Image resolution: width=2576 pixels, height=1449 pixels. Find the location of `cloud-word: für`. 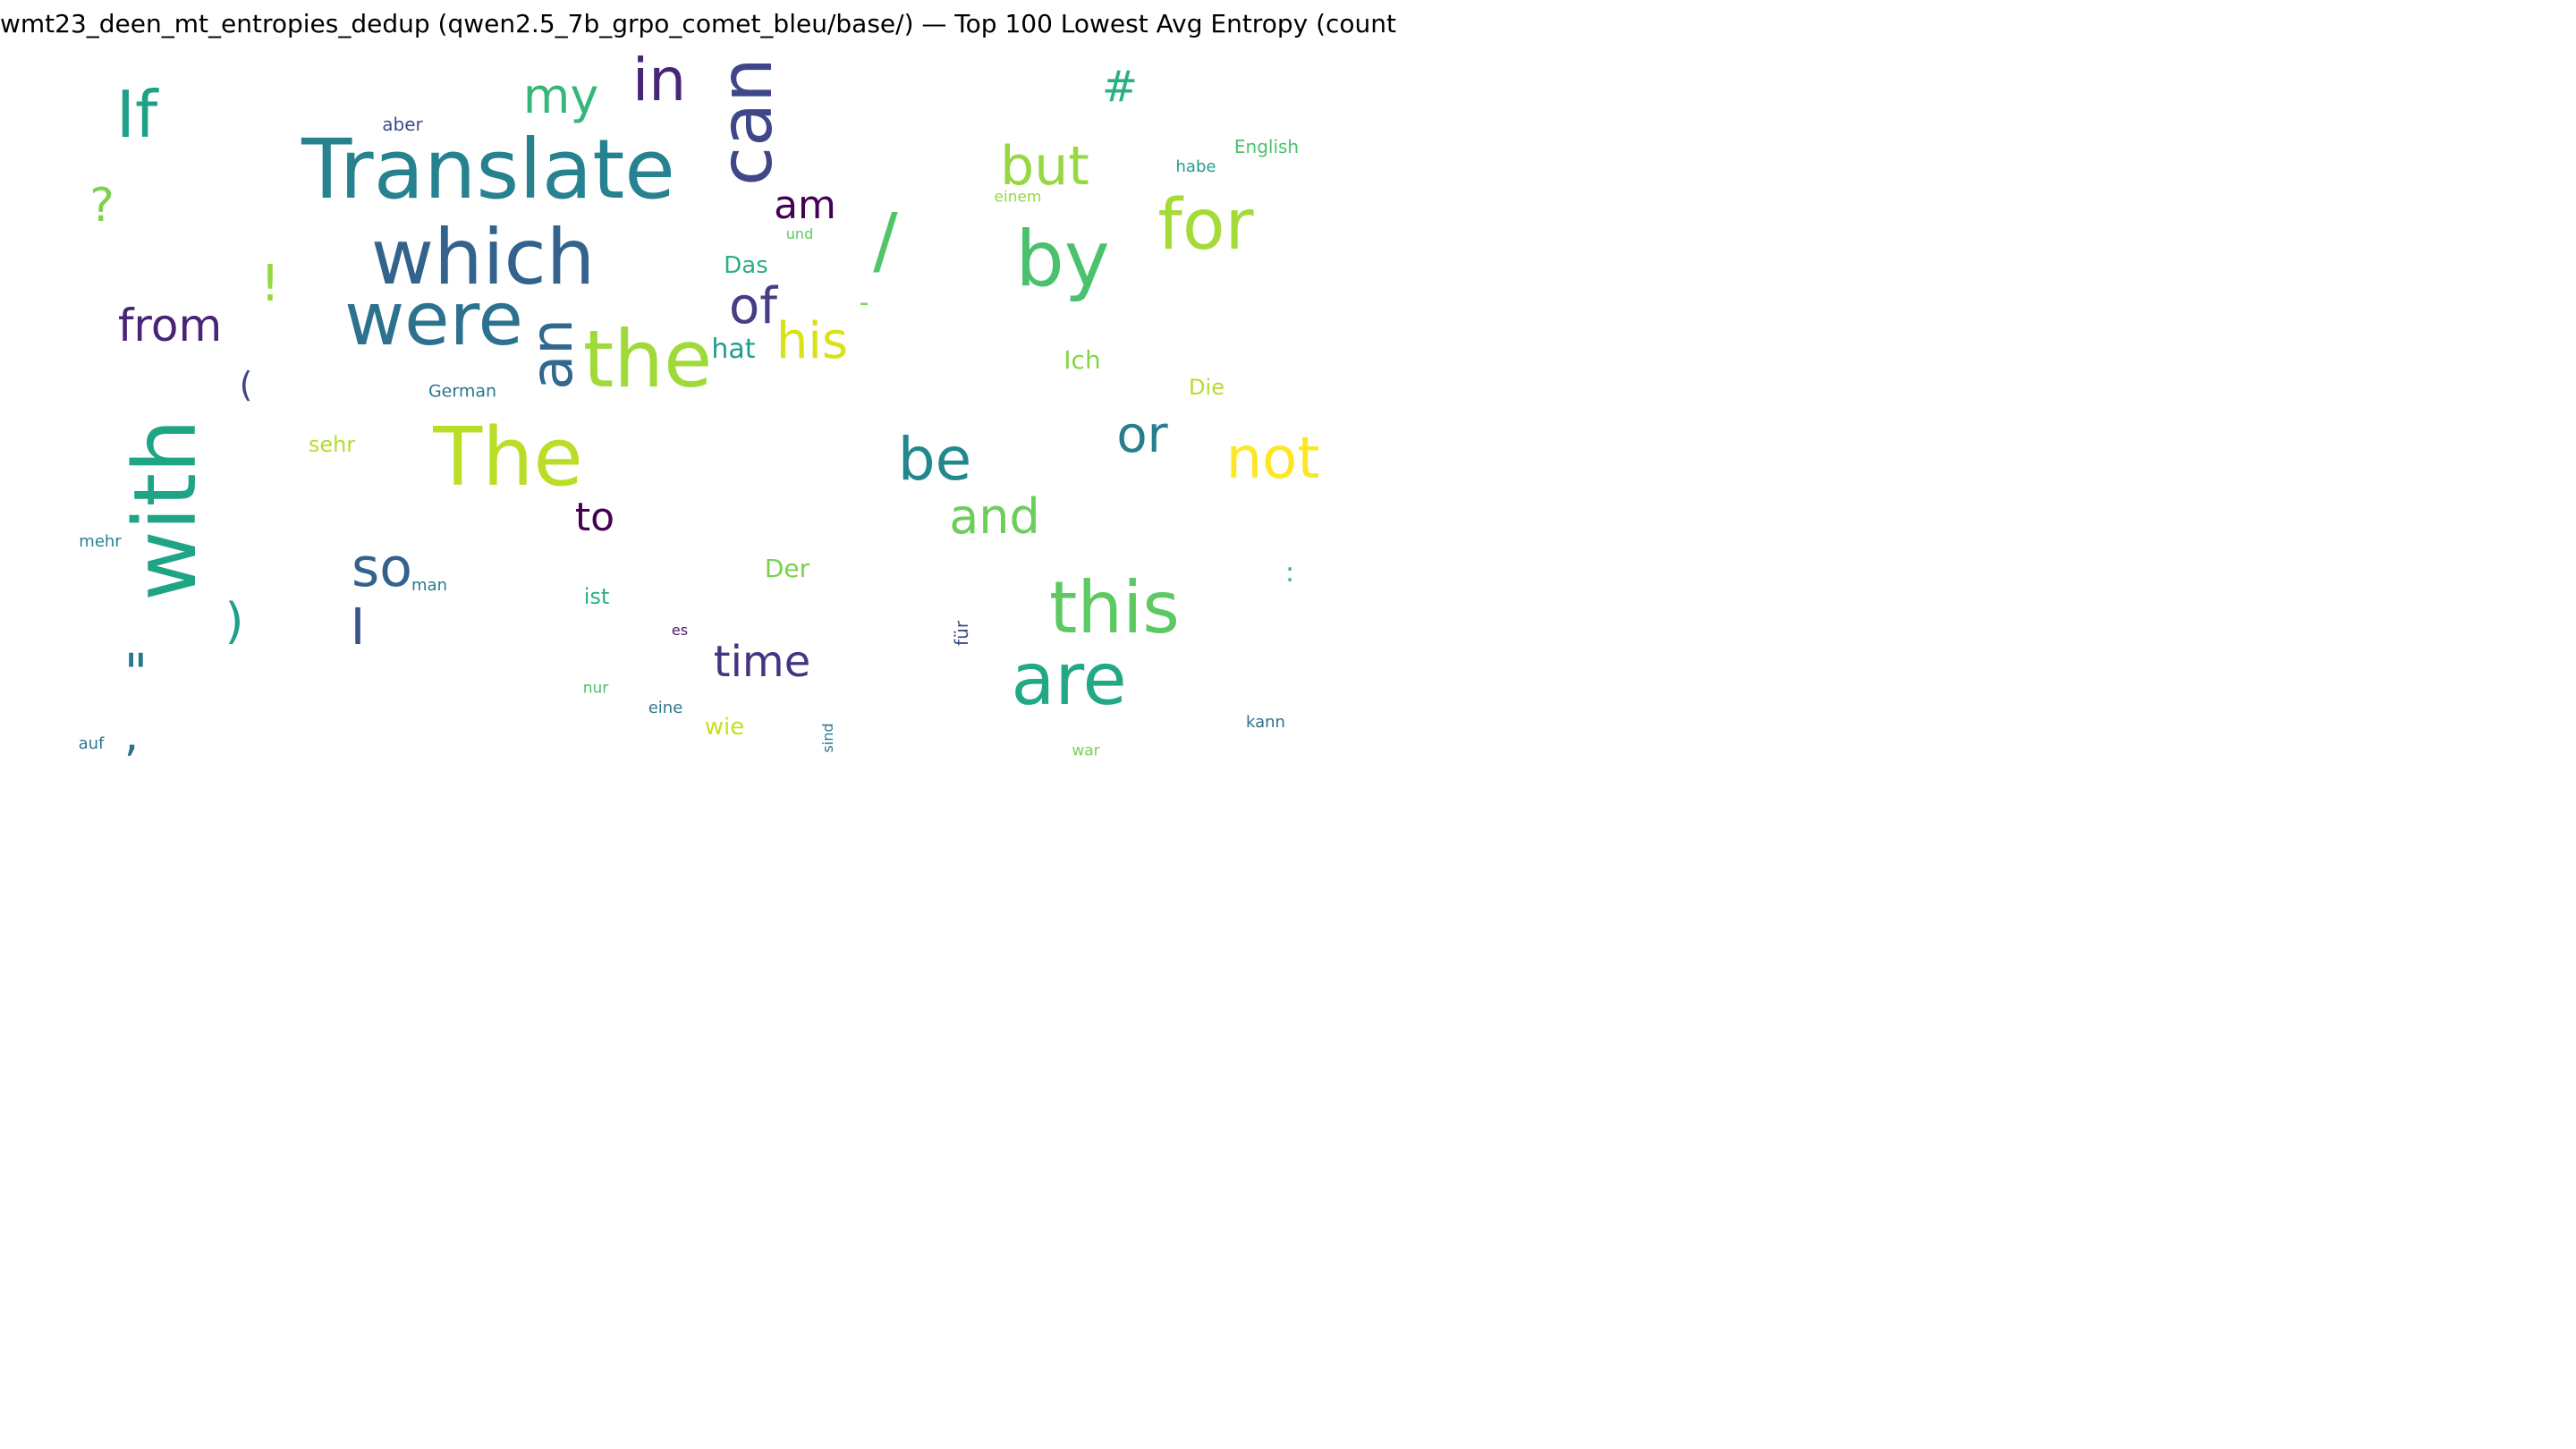

cloud-word: für is located at coordinates (961, 633).